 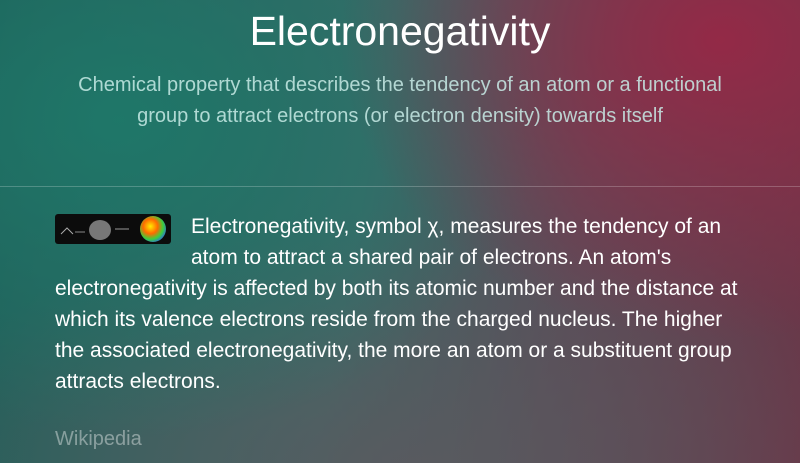 What do you see at coordinates (113, 229) in the screenshot?
I see `thumbnail` at bounding box center [113, 229].